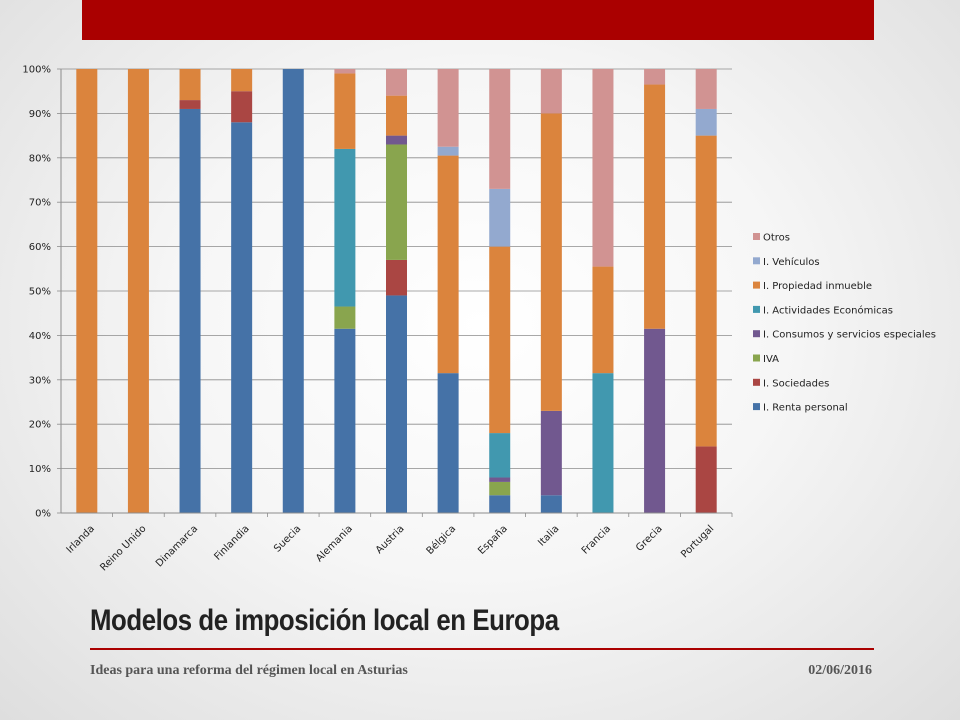 This screenshot has height=720, width=960. What do you see at coordinates (40, 425) in the screenshot?
I see `y-tick-label: 20%` at bounding box center [40, 425].